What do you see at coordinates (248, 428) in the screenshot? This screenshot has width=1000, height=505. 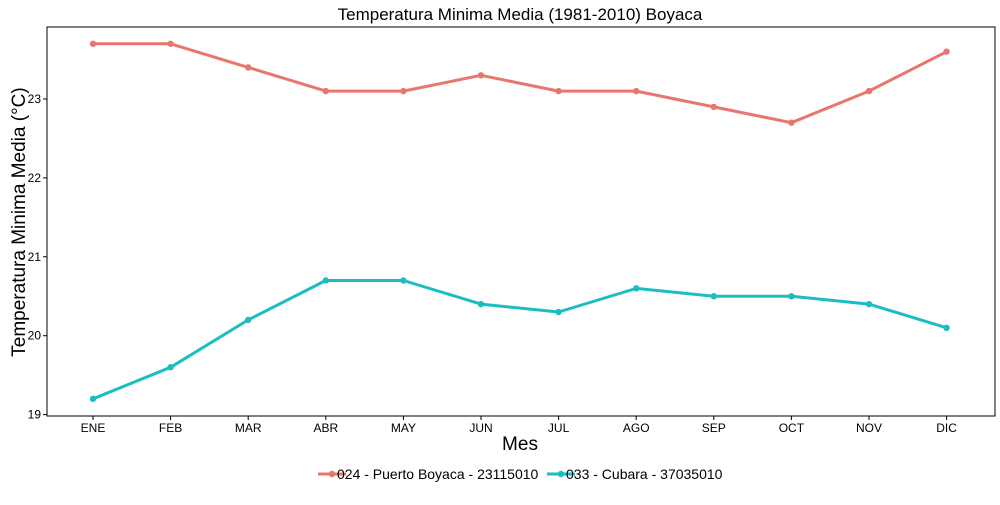 I see `x-tick-label: MAR` at bounding box center [248, 428].